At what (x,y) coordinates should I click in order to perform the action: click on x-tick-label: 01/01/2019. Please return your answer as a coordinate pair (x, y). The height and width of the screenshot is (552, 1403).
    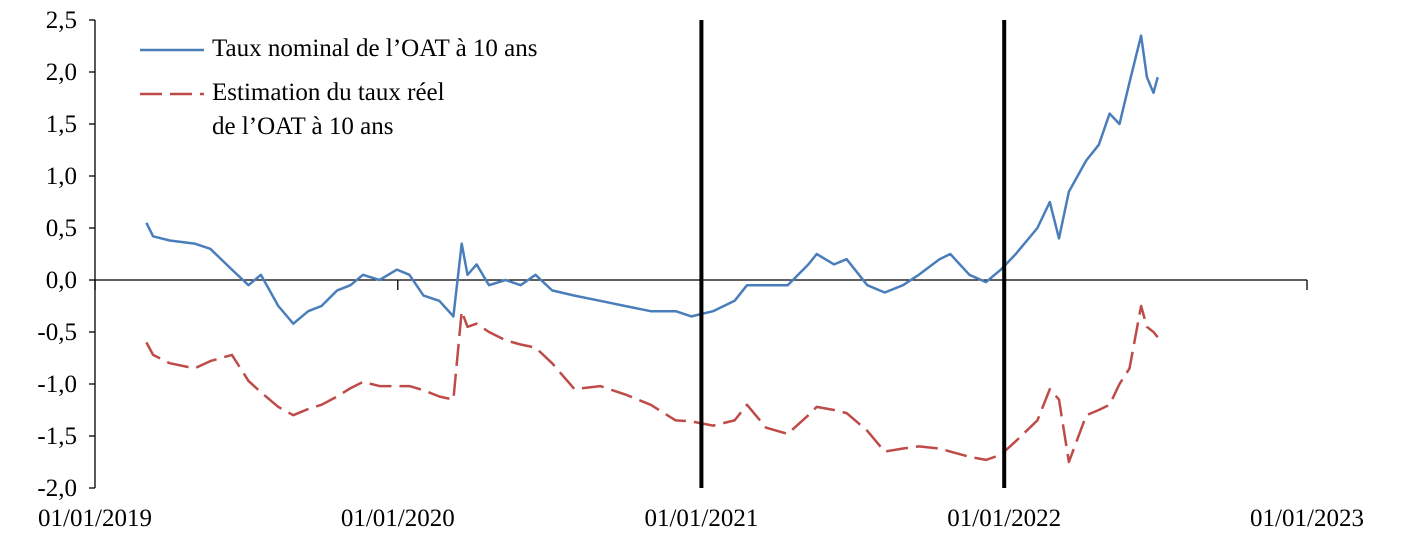
    Looking at the image, I should click on (95, 518).